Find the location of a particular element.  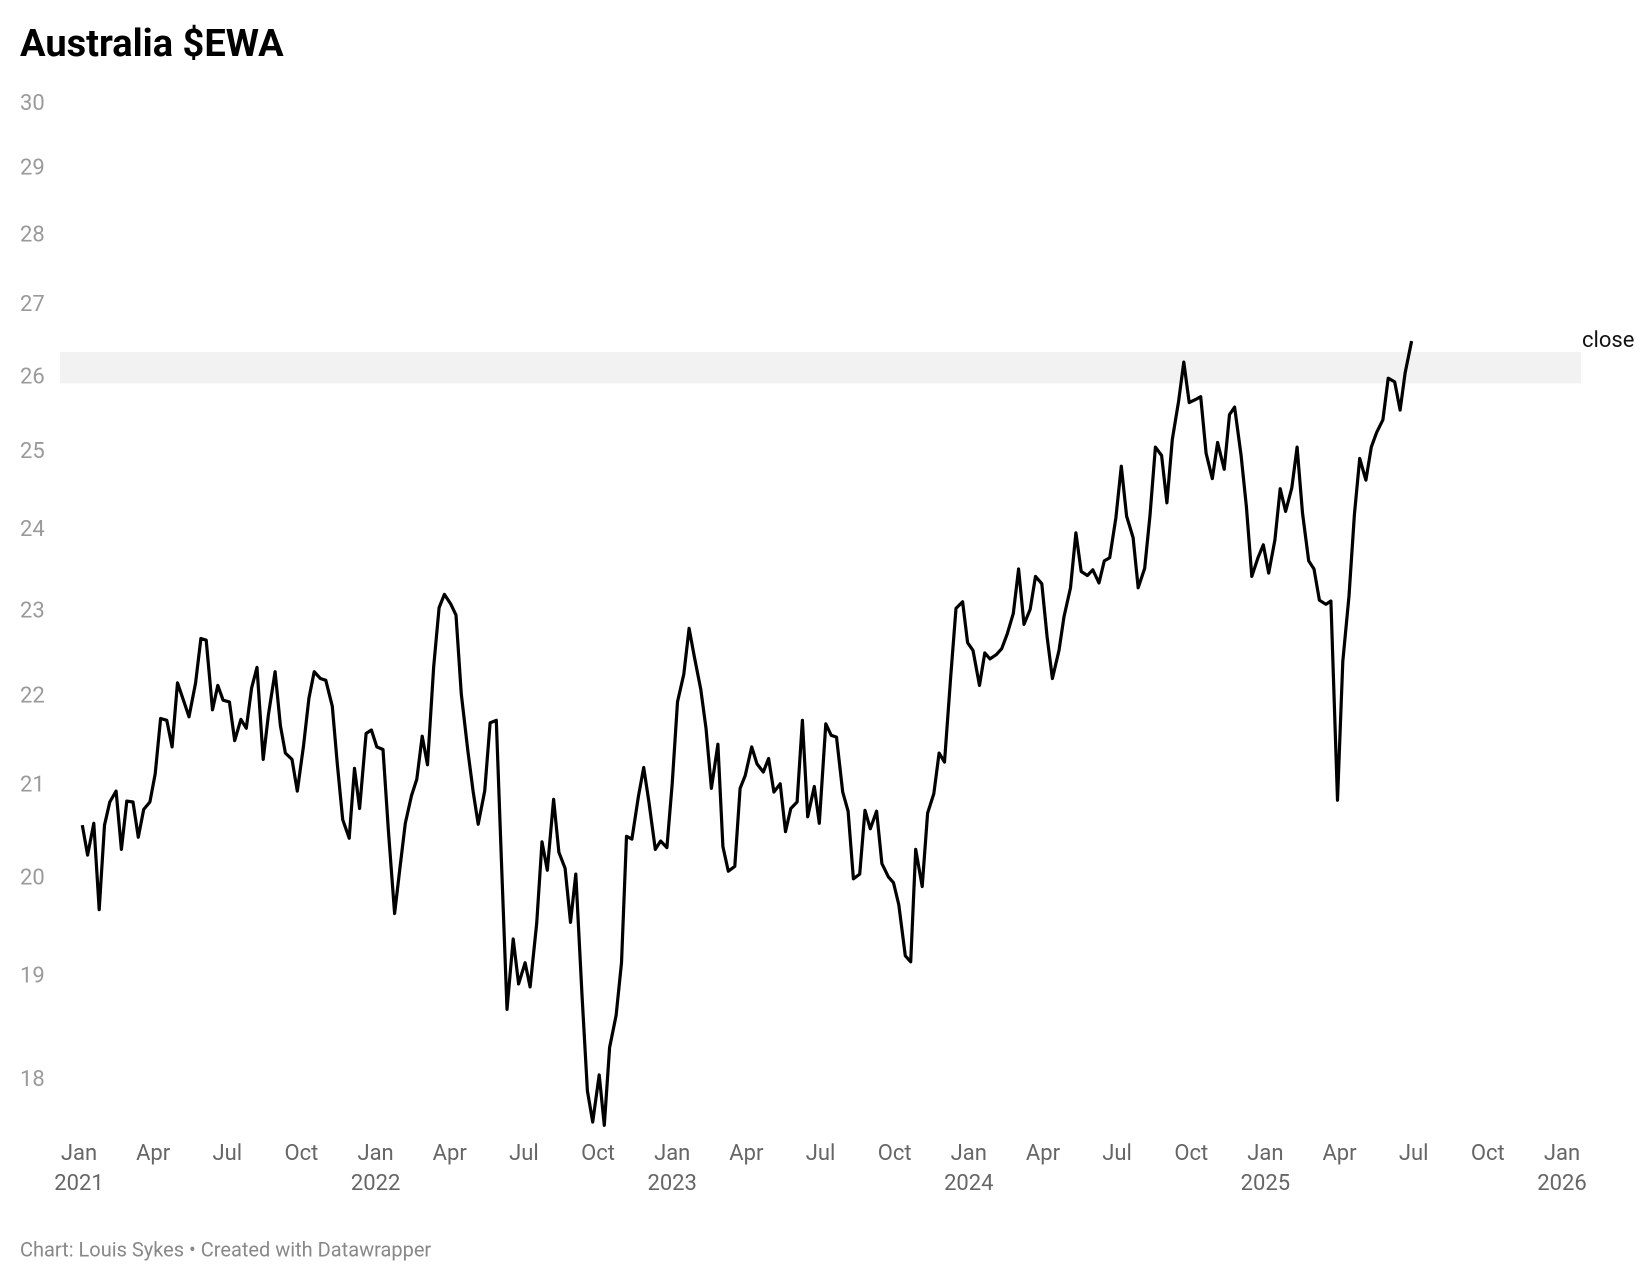

x-tick-label: Jan 2024 is located at coordinates (968, 1168).